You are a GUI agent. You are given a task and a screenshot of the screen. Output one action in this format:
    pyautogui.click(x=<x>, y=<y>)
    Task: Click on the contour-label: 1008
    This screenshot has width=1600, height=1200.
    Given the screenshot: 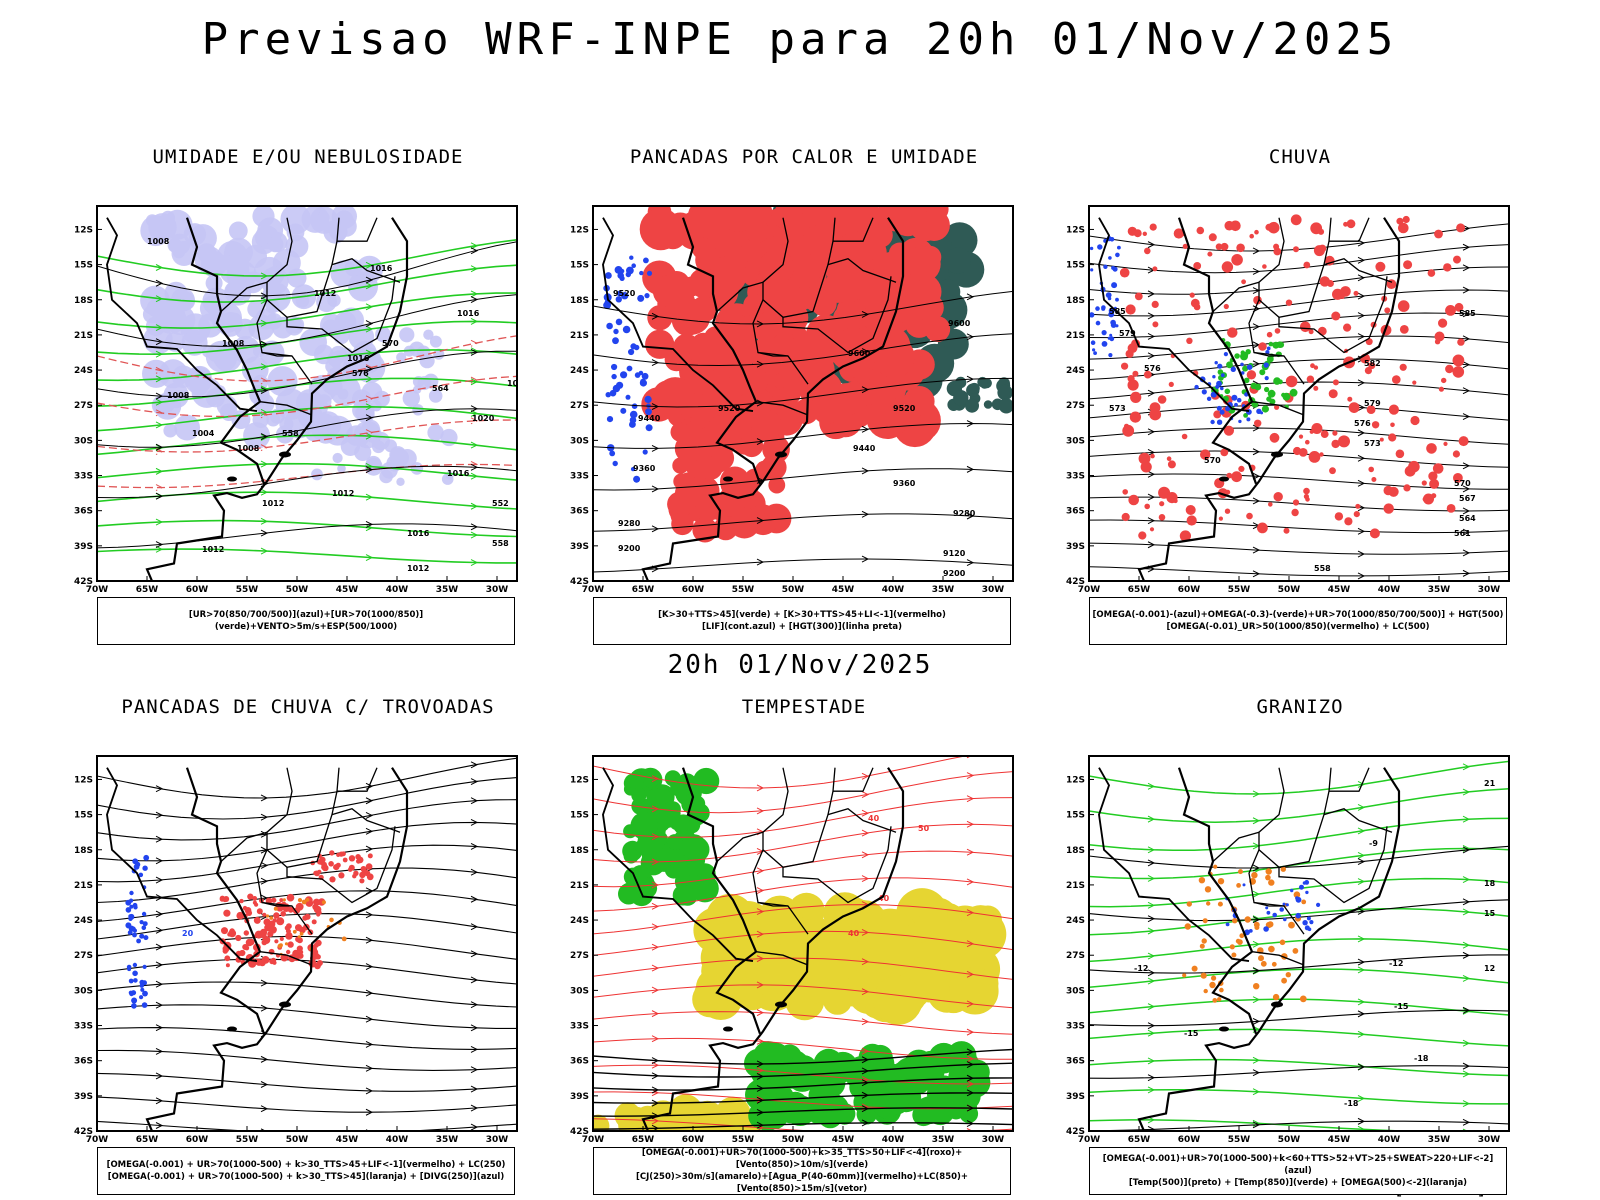 What is the action you would take?
    pyautogui.click(x=158, y=241)
    